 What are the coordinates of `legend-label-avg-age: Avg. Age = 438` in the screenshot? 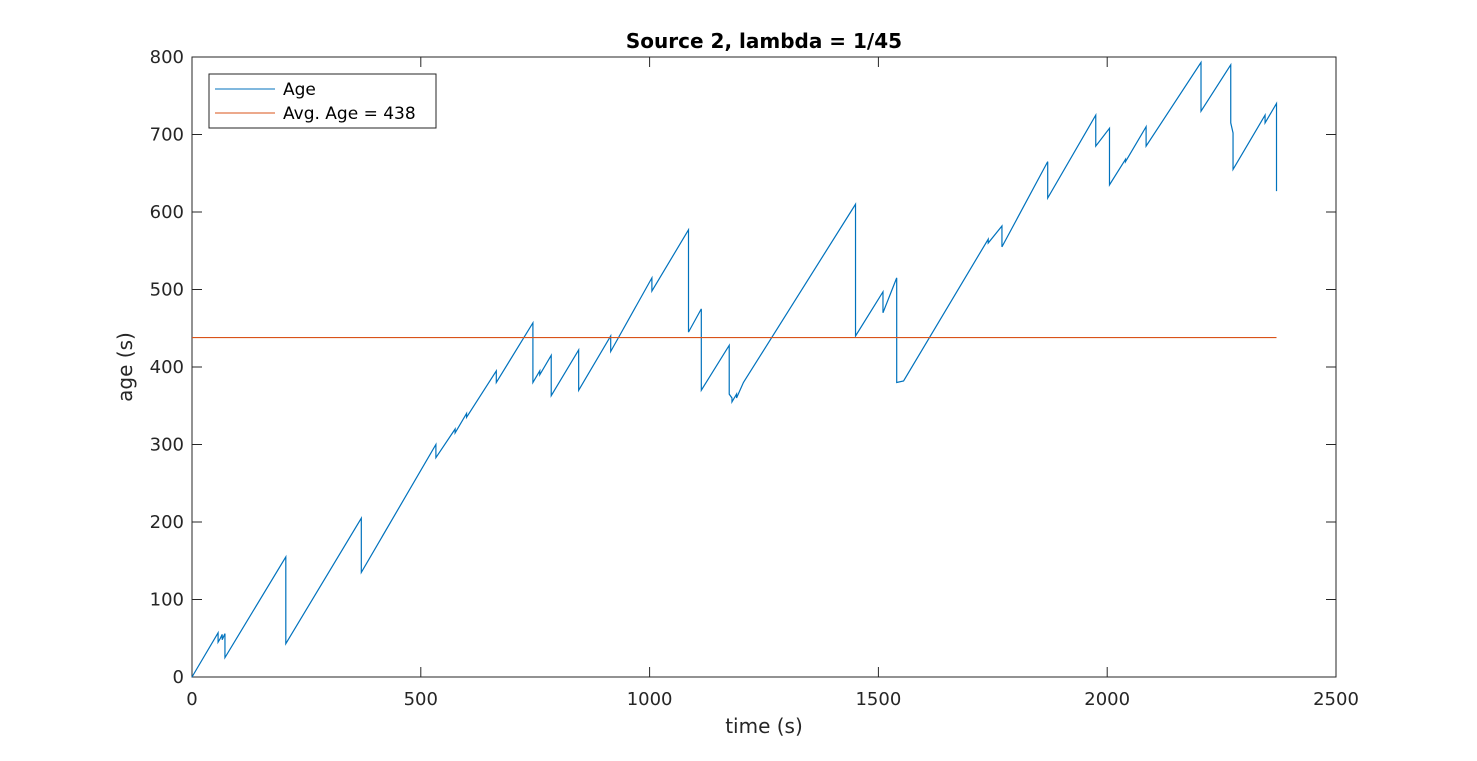 It's located at (349, 114).